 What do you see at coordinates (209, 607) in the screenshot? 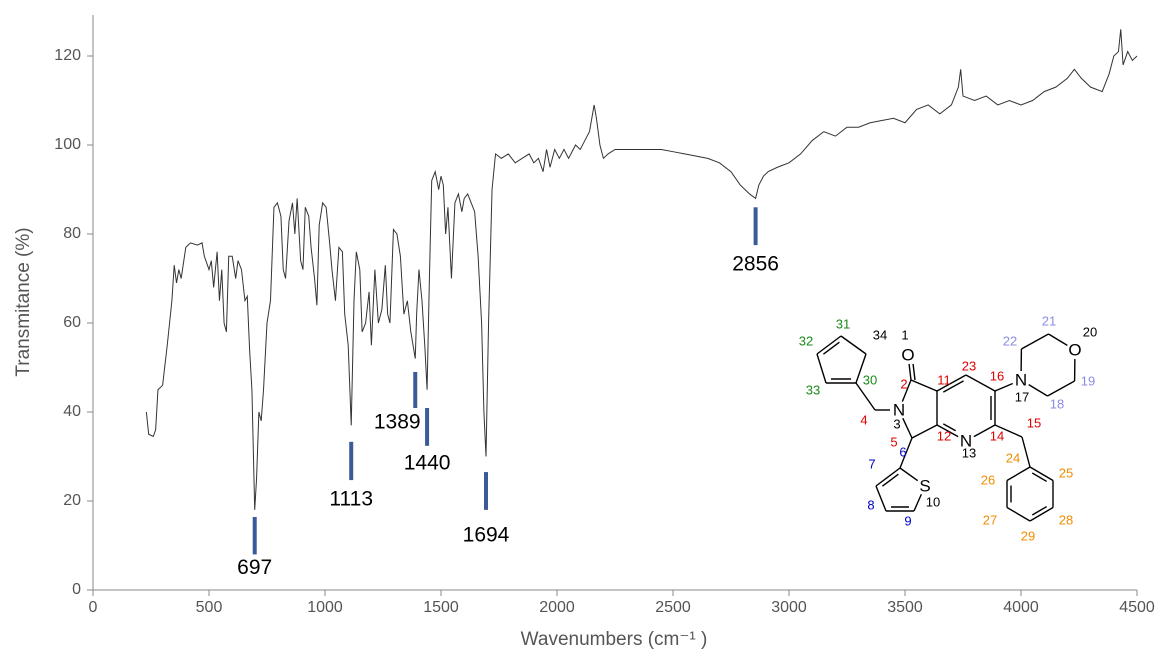
I see `x-tick-label: 500` at bounding box center [209, 607].